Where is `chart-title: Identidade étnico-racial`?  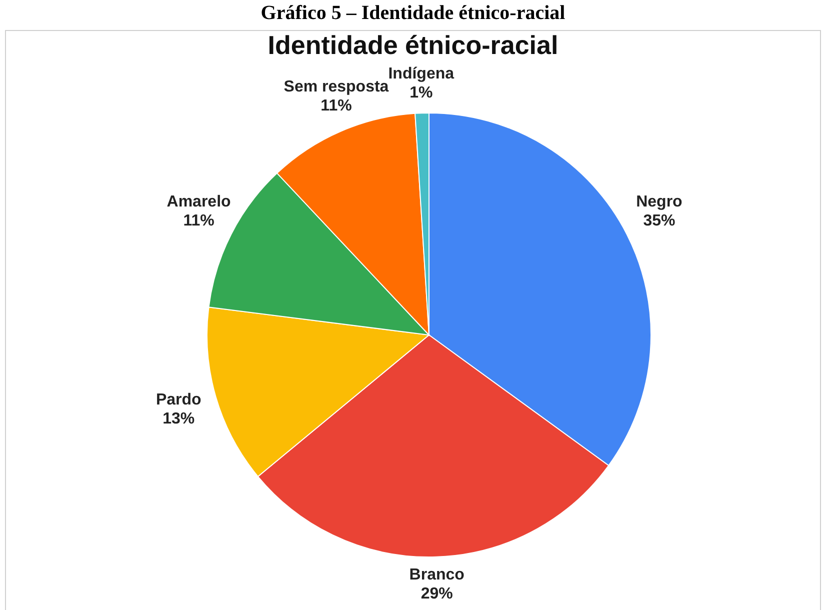 chart-title: Identidade étnico-racial is located at coordinates (413, 45).